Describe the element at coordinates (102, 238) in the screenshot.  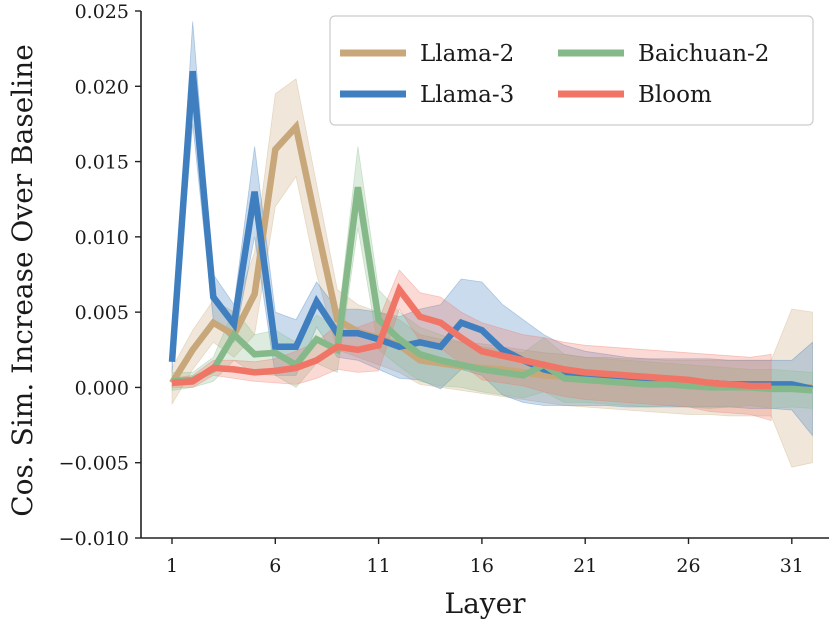
I see `y-tick-label: 0.010` at that location.